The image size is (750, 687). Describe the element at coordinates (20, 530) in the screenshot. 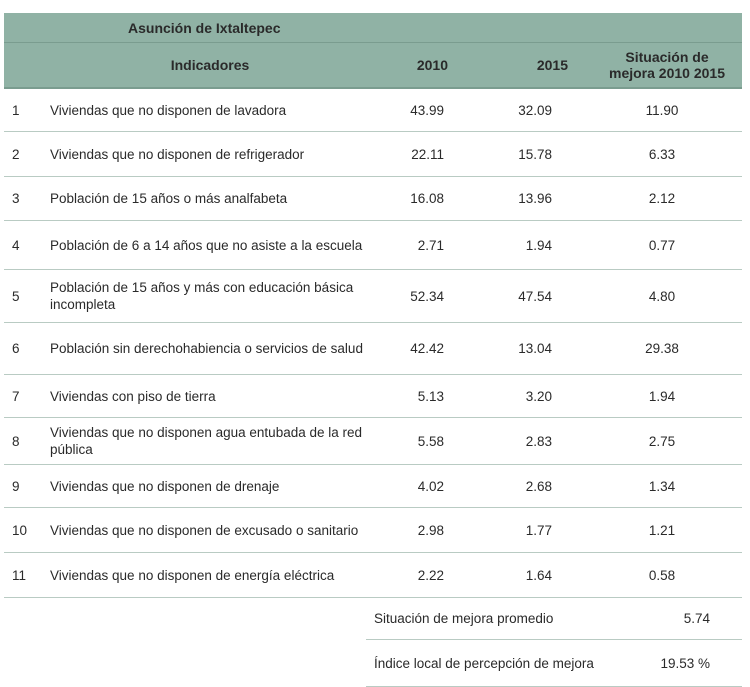

I see `row-number: 10` at that location.